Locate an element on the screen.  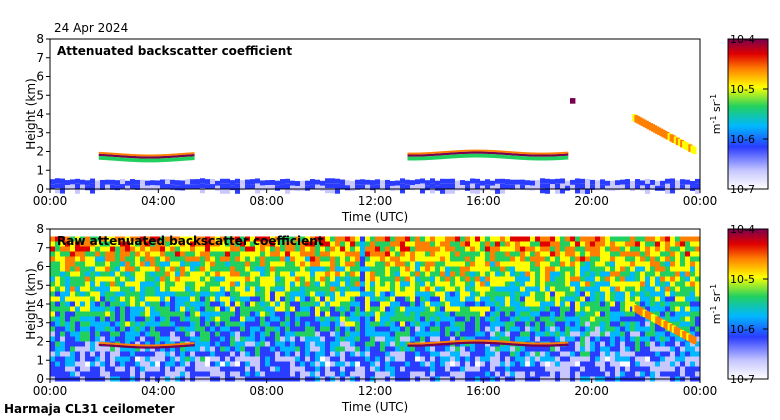
y-tick-label: 3 is located at coordinates (40, 323).